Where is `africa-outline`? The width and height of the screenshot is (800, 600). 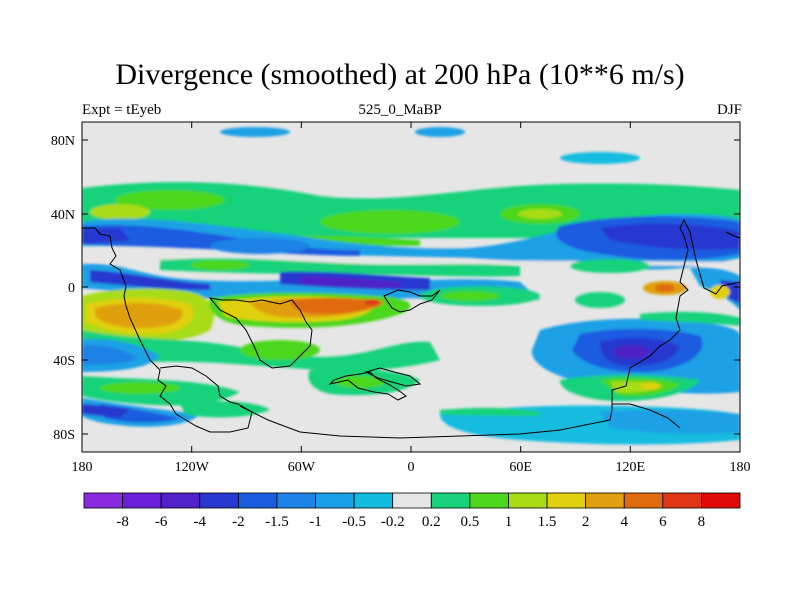 africa-outline is located at coordinates (412, 301).